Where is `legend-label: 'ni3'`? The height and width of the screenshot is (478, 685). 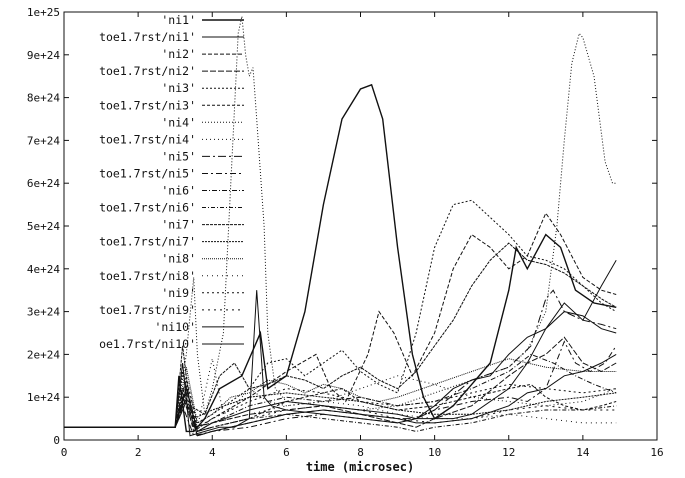
legend-label: 'ni3' is located at coordinates (178, 88).